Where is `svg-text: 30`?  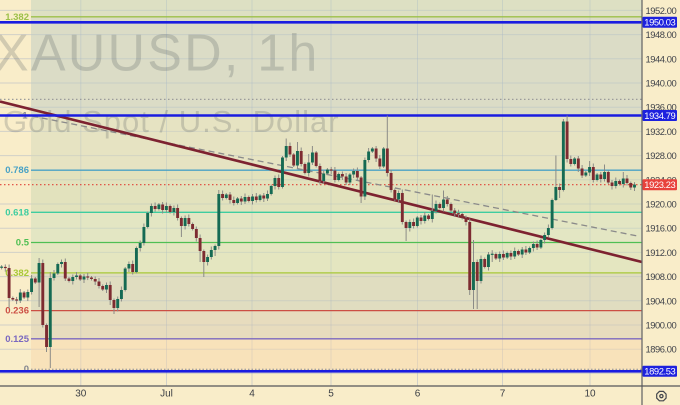
svg-text: 30 is located at coordinates (81, 394).